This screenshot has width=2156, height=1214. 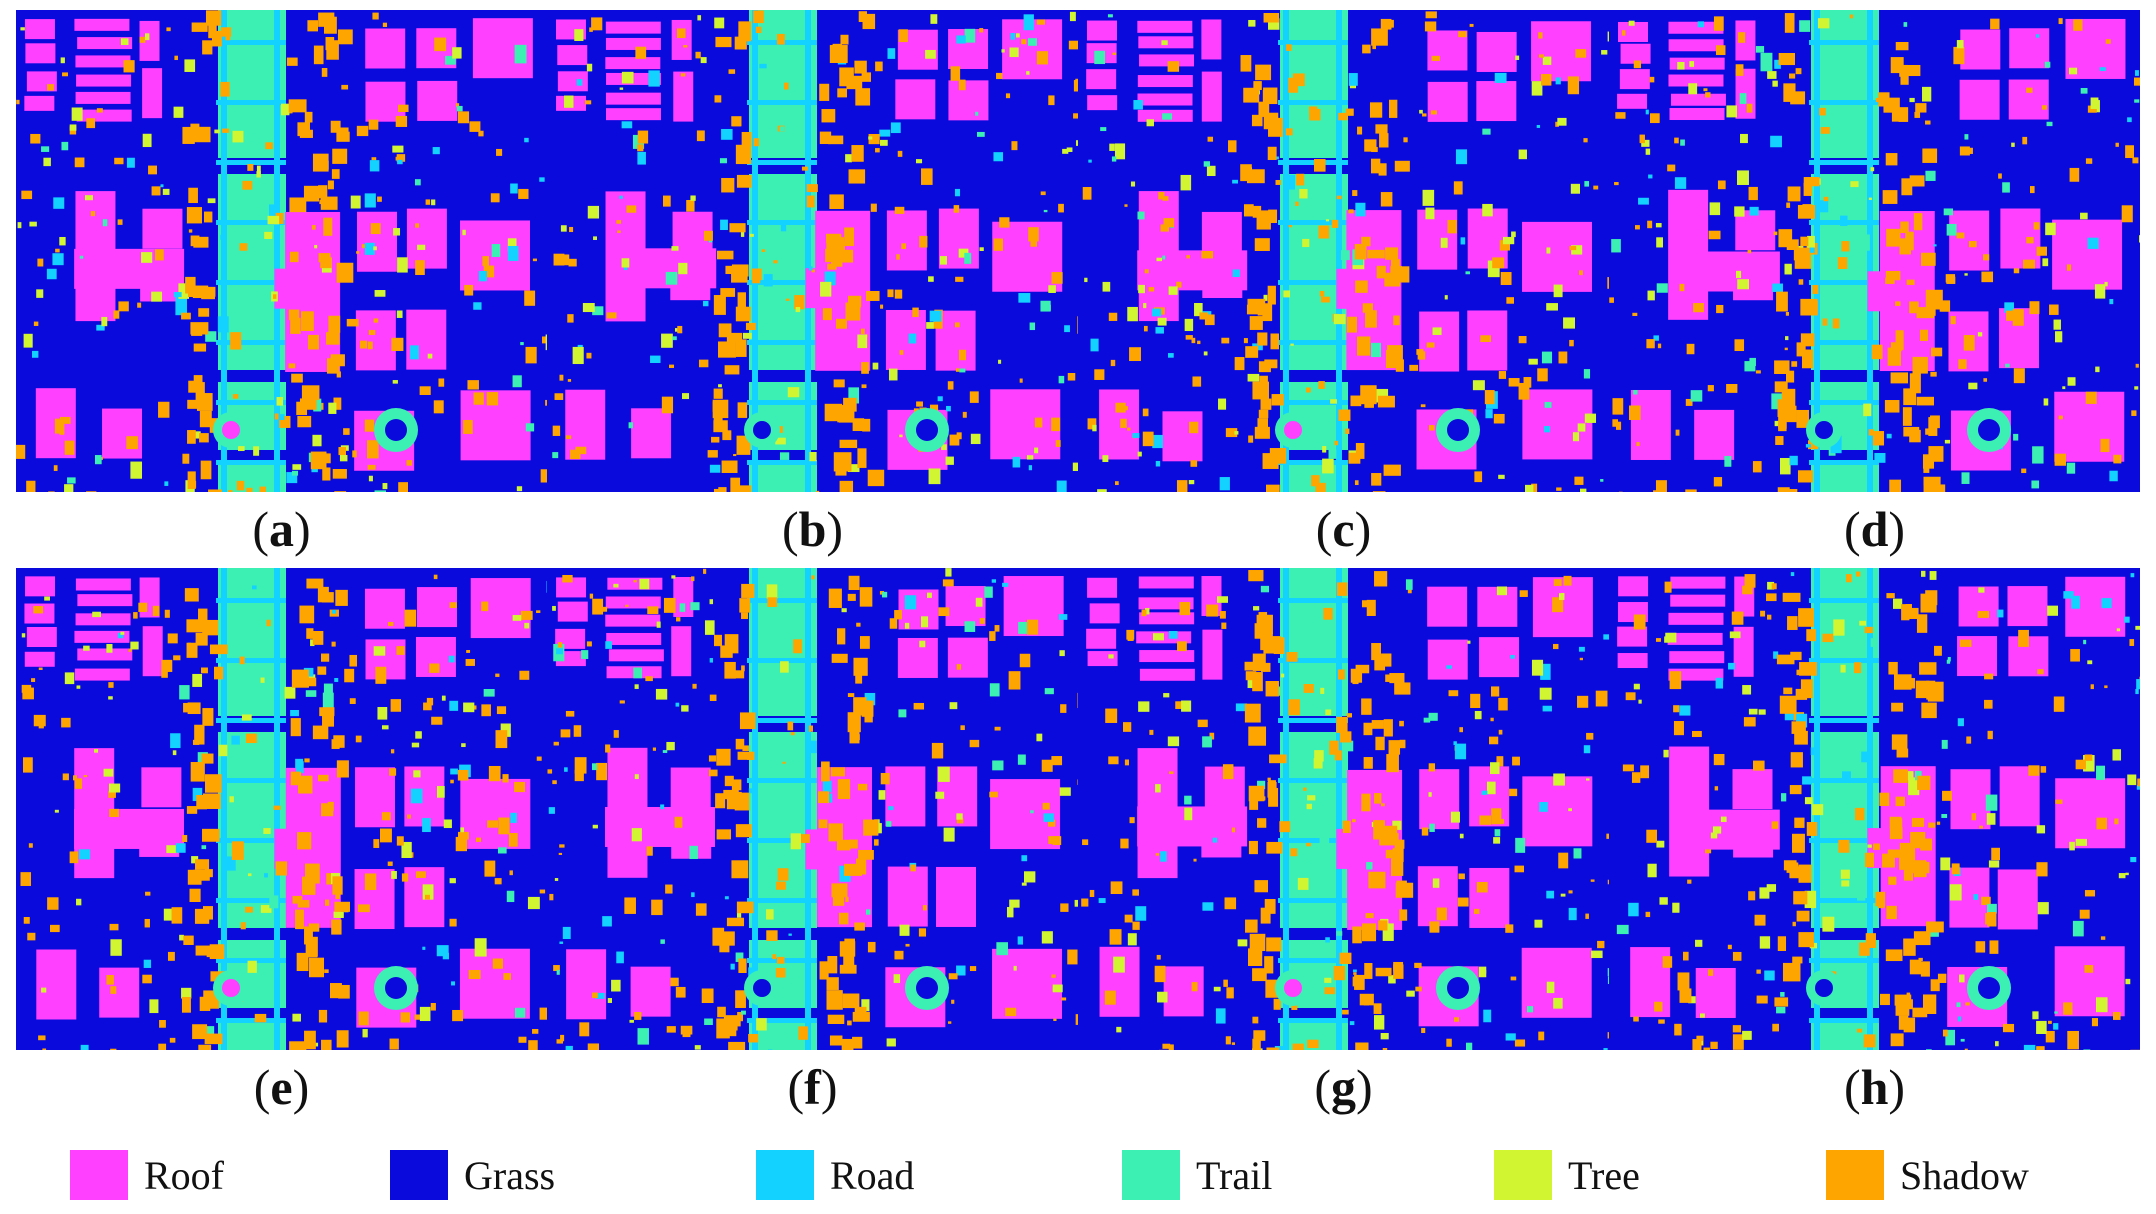 I want to click on path-strip, so click(x=812, y=724).